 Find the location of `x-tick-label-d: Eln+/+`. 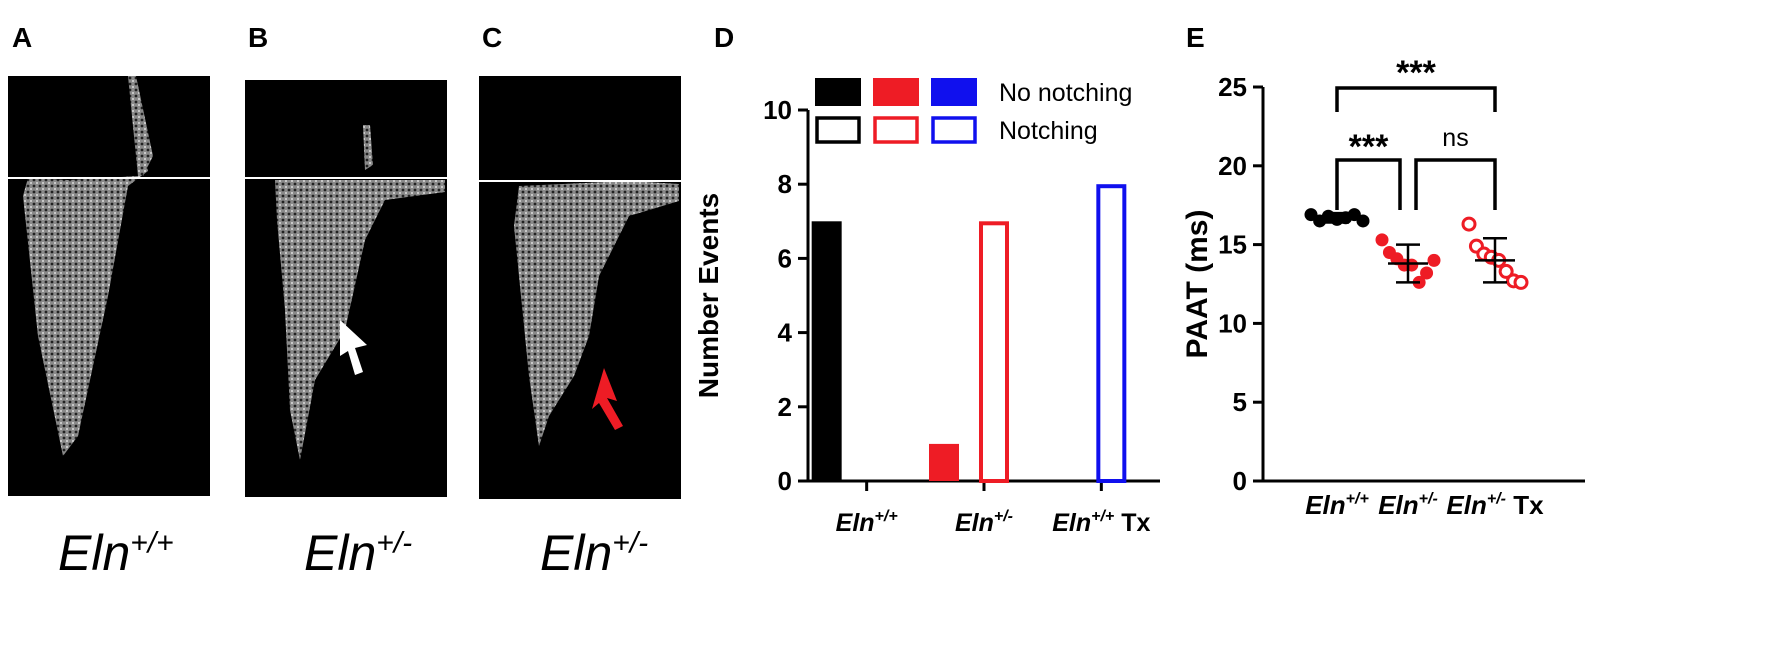

x-tick-label-d: Eln+/+ is located at coordinates (867, 522).